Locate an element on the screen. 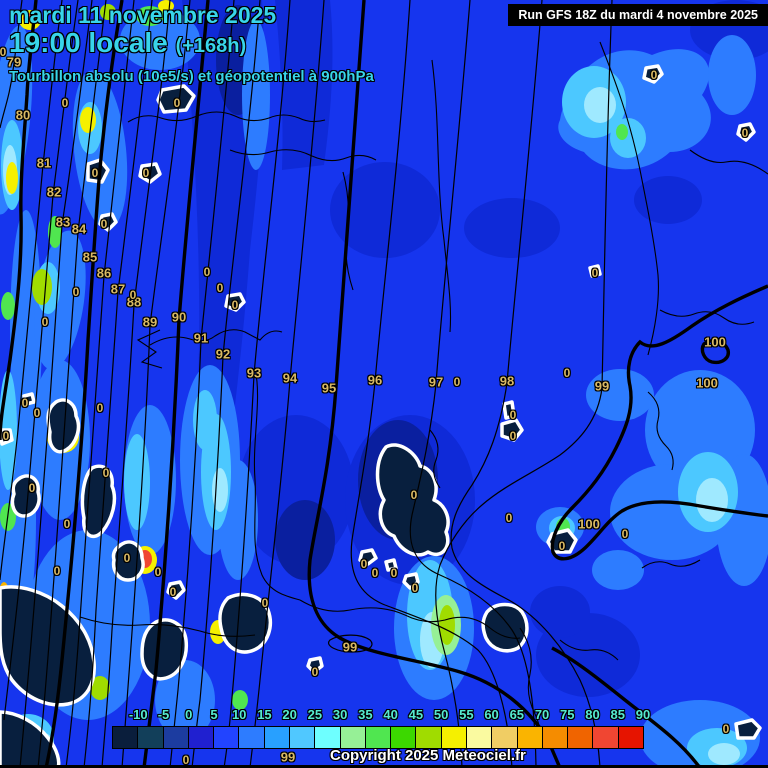 This screenshot has width=768, height=768. legend-label-25: 25 is located at coordinates (315, 714).